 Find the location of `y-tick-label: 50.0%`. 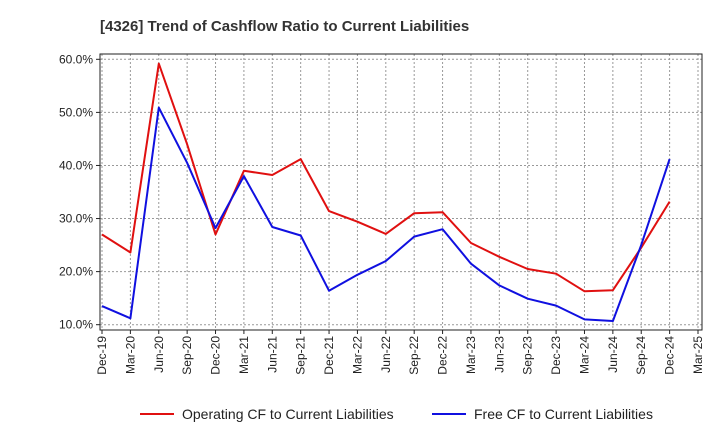

y-tick-label: 50.0% is located at coordinates (76, 112).